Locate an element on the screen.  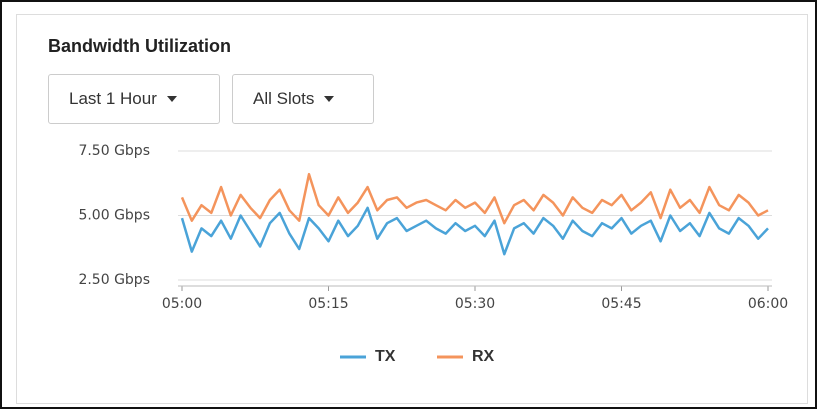
widget-title: Bandwidth Utilization is located at coordinates (139, 46).